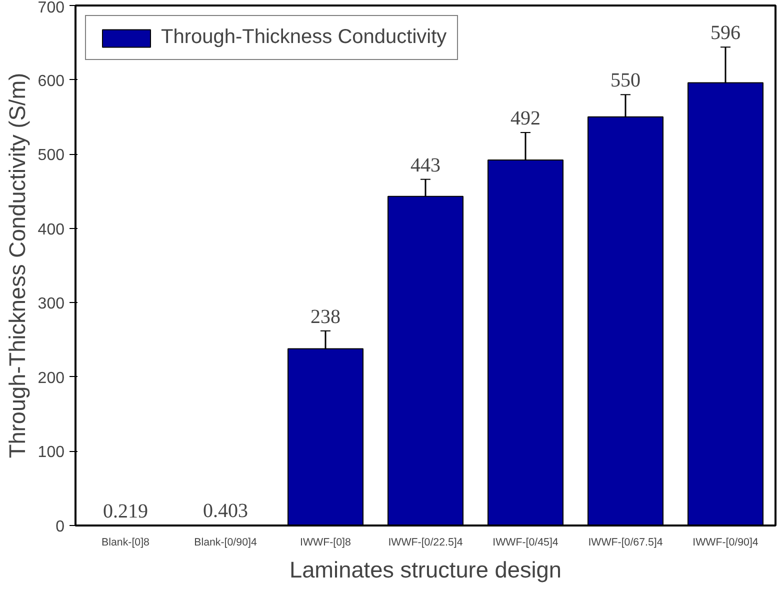  I want to click on x-axis-title: Laminates structure design, so click(425, 569).